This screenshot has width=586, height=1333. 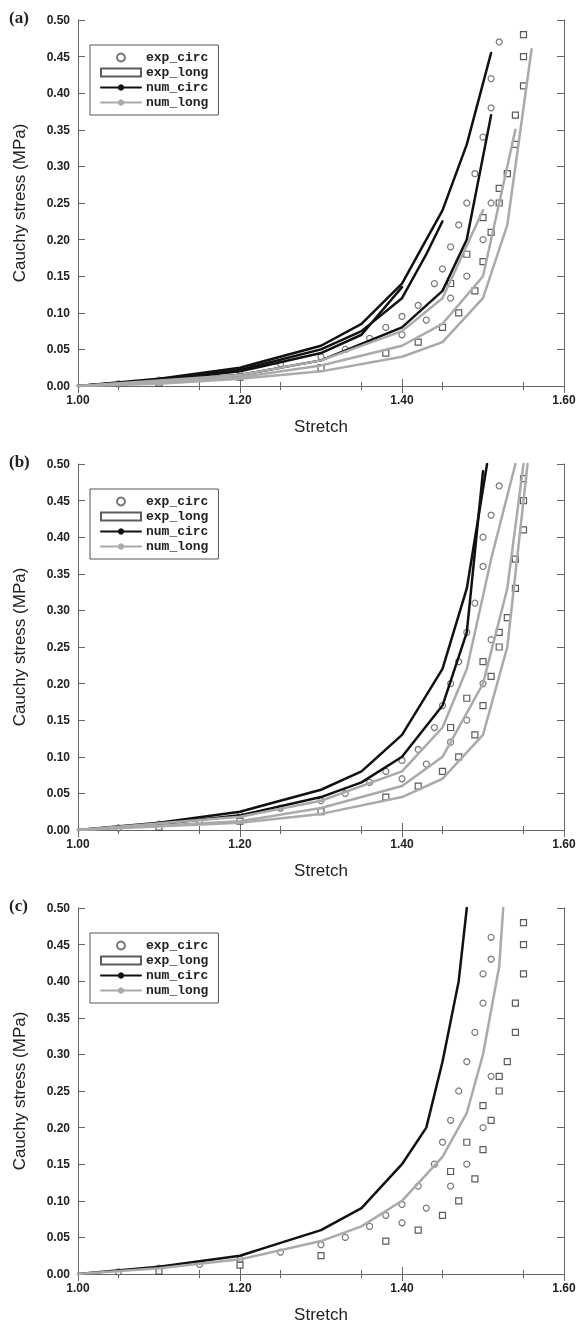 What do you see at coordinates (19, 17) in the screenshot?
I see `chart-title: (a)` at bounding box center [19, 17].